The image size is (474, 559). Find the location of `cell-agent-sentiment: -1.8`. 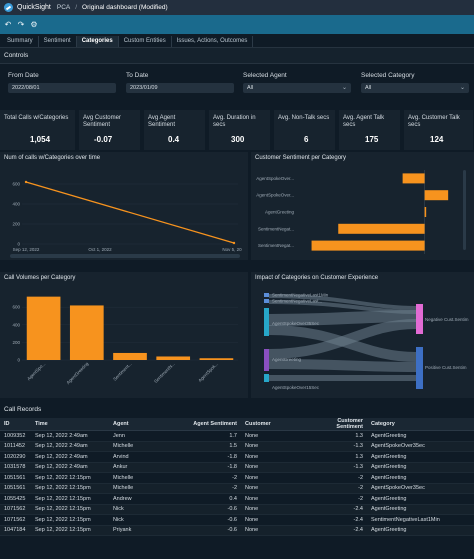

cell-agent-sentiment: -1.8 is located at coordinates (215, 467).